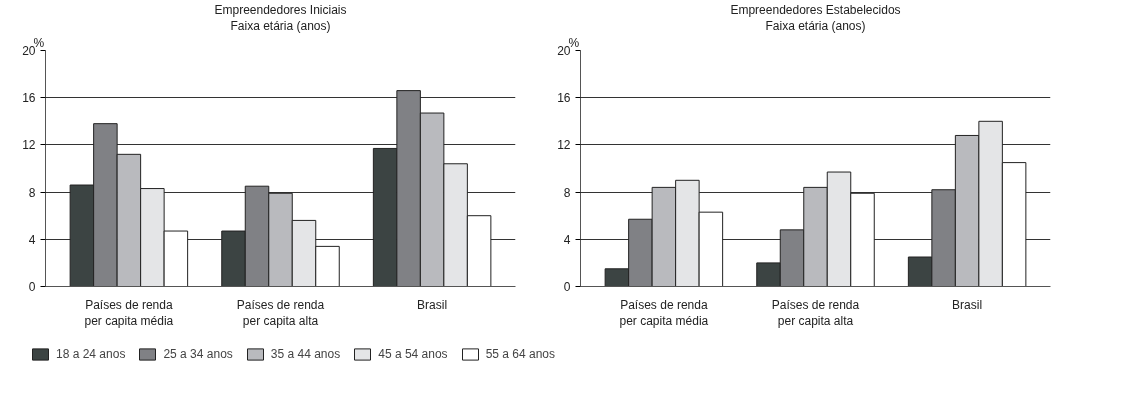 Image resolution: width=1140 pixels, height=414 pixels. I want to click on legend-label: 55 a 64 anos, so click(520, 354).